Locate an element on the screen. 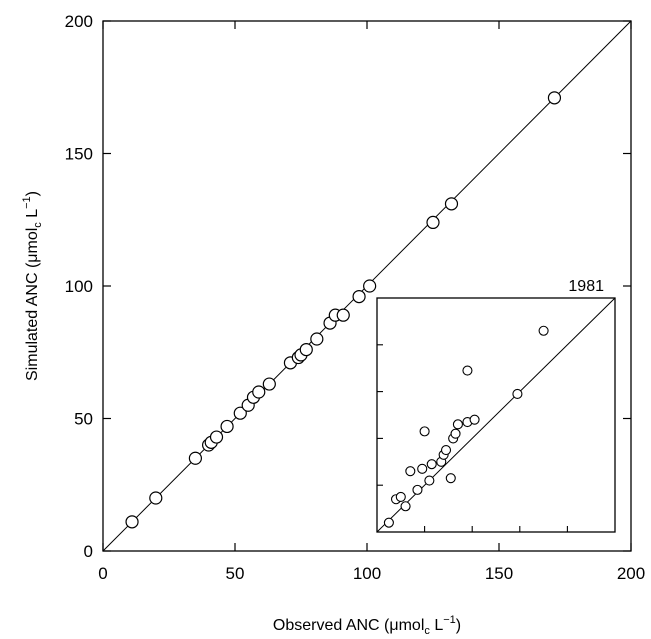 The width and height of the screenshot is (651, 639). inset-axis-ticks is located at coordinates (472, 438).